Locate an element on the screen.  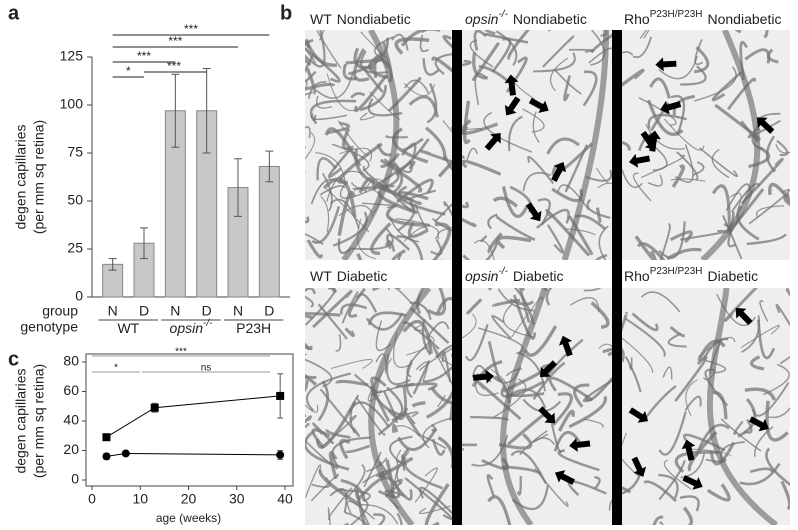
series-line is located at coordinates (193, 416).